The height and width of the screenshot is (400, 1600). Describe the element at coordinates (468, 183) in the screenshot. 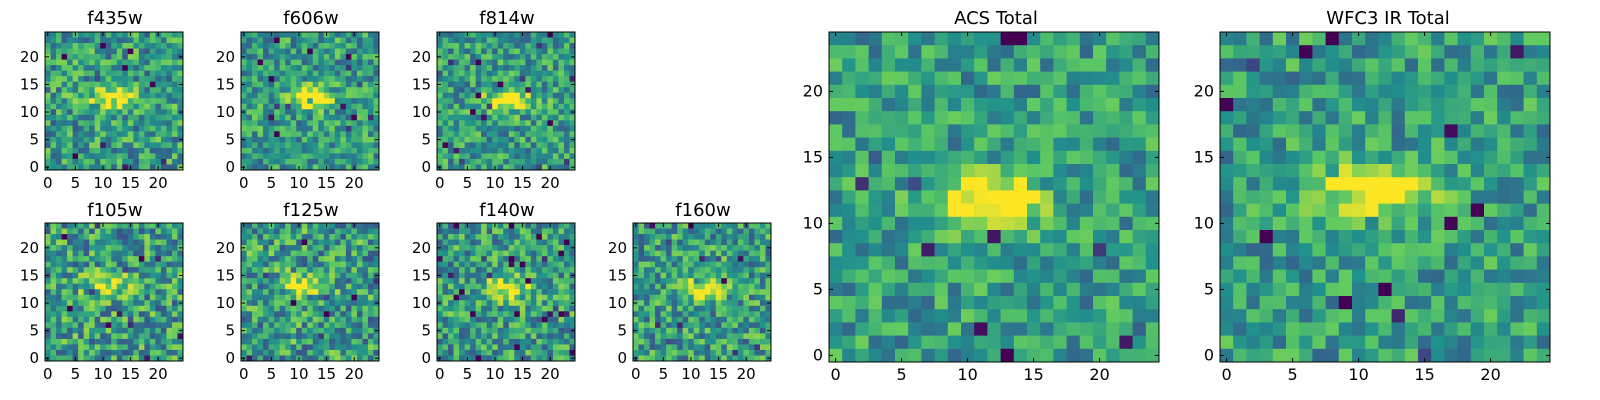

I see `x-tick-label: 5` at that location.